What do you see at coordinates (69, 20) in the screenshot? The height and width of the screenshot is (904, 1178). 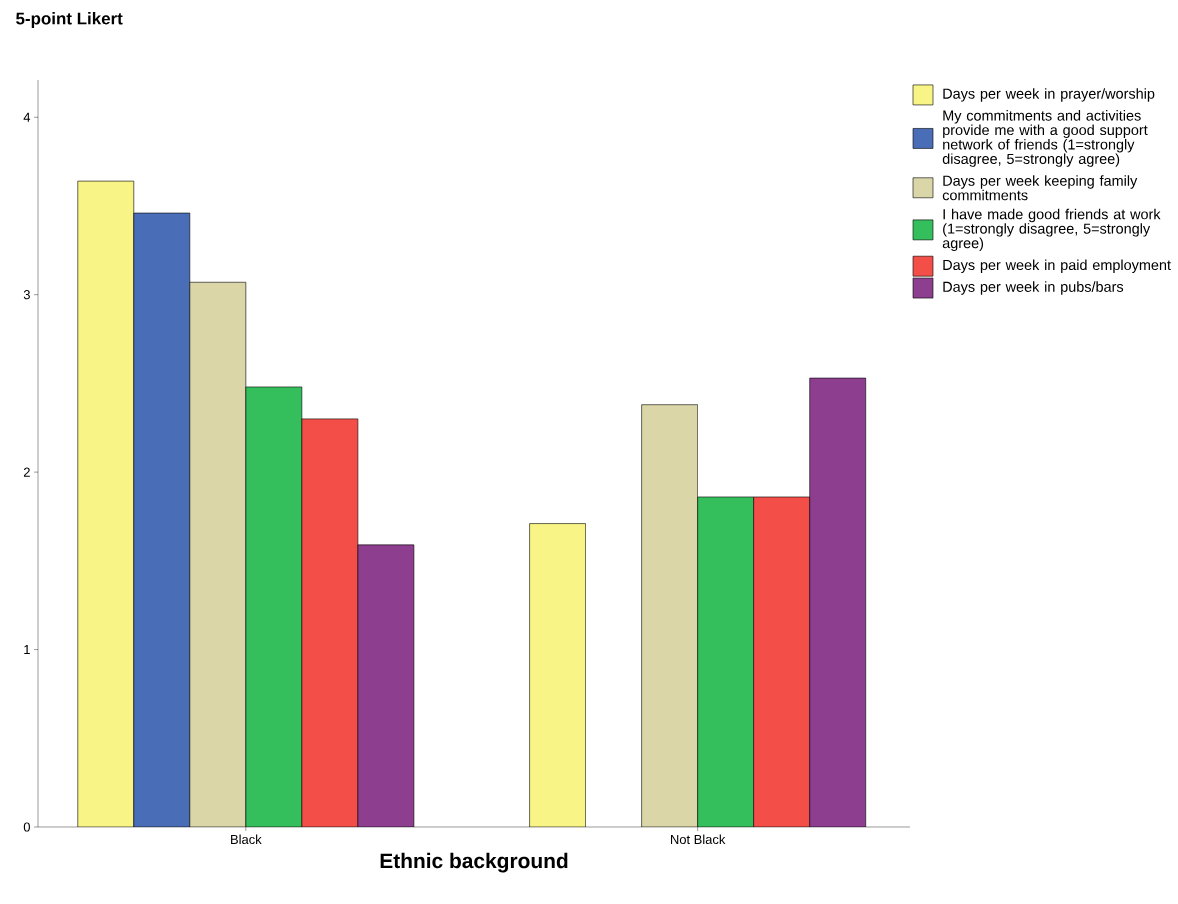 I see `chart-title: 5-point Likert` at bounding box center [69, 20].